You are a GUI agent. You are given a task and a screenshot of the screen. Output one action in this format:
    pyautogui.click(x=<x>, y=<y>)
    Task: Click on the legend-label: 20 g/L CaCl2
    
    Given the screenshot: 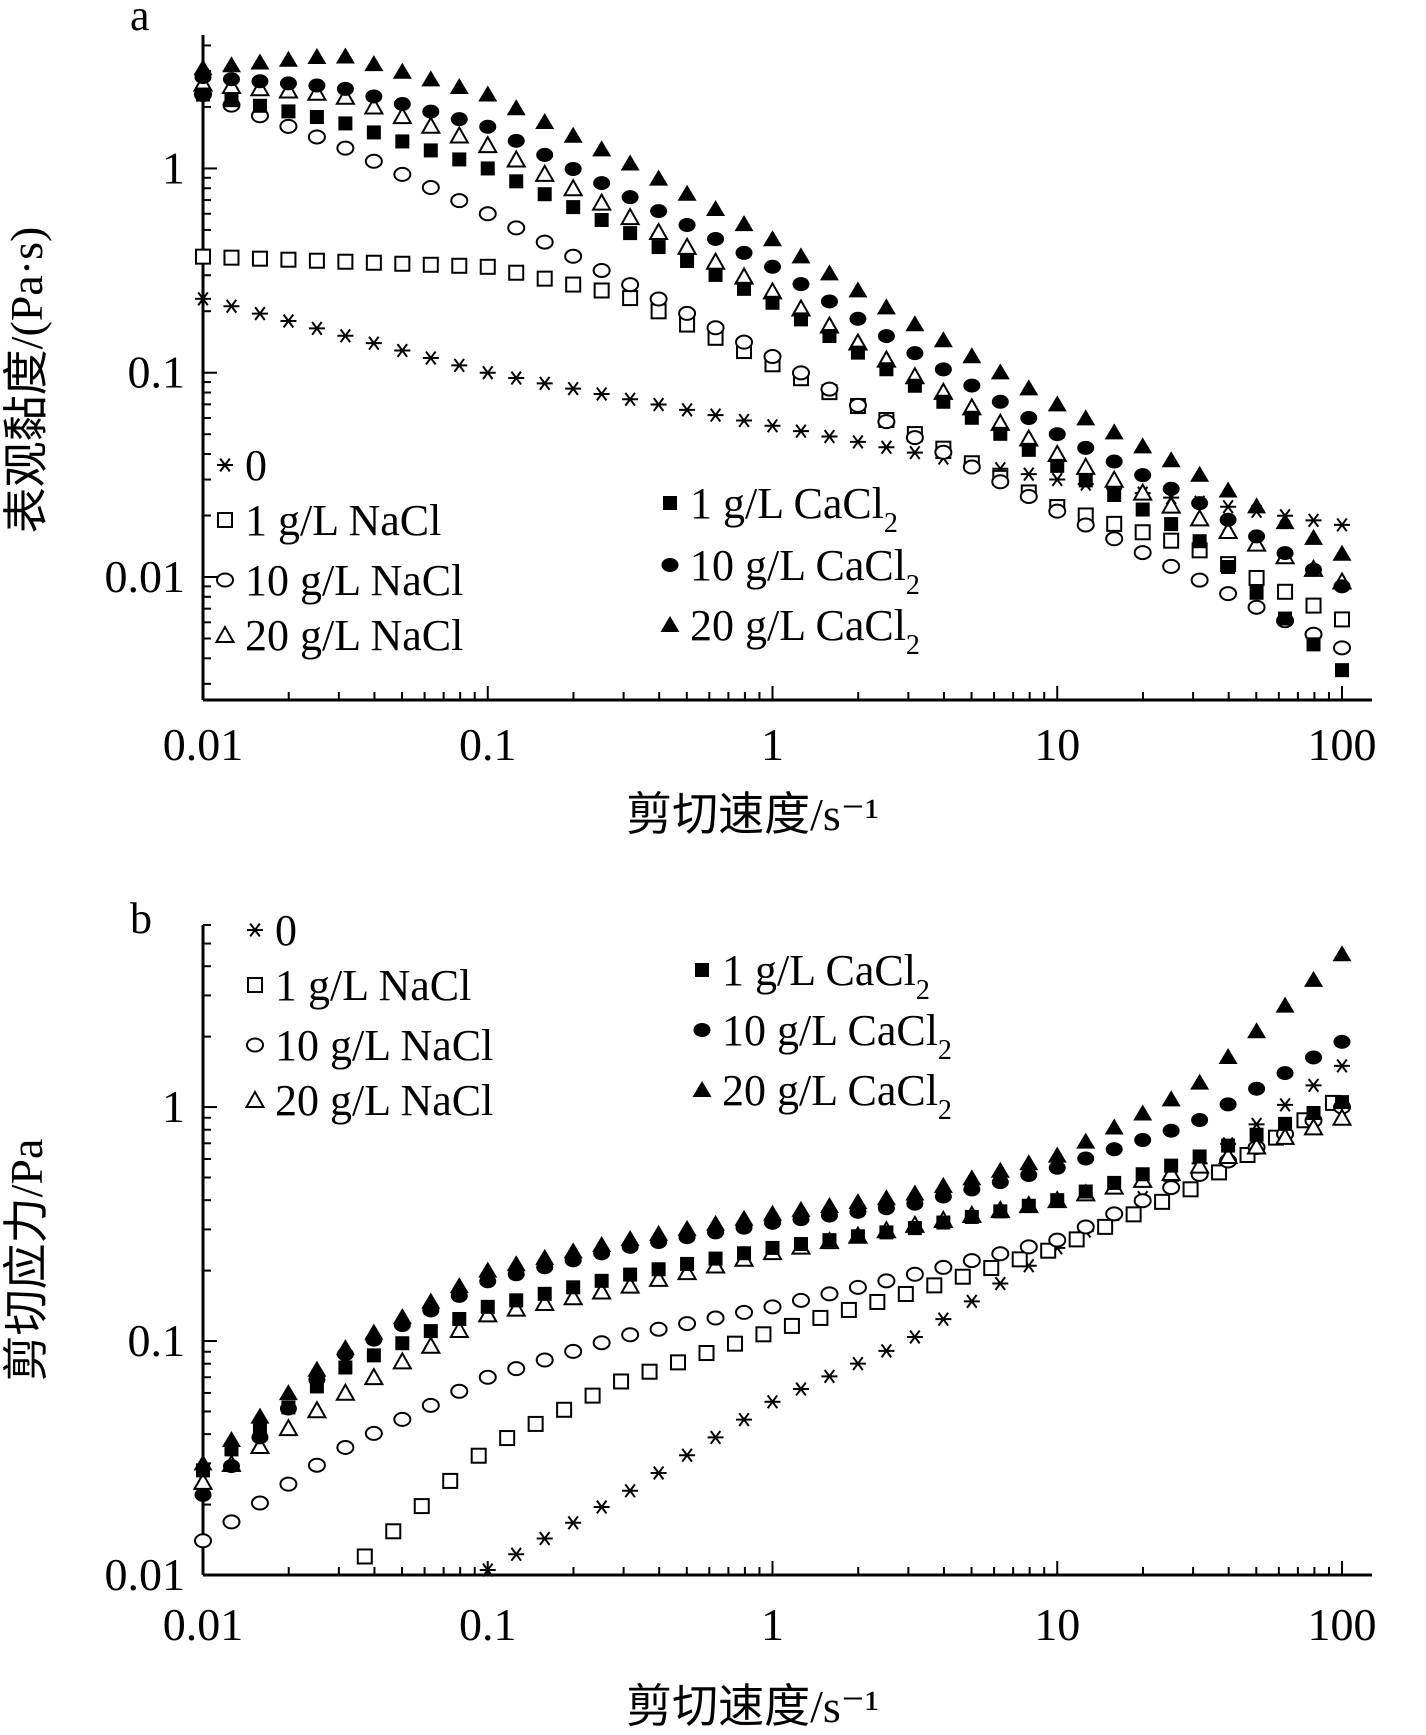 What is the action you would take?
    pyautogui.click(x=837, y=1096)
    